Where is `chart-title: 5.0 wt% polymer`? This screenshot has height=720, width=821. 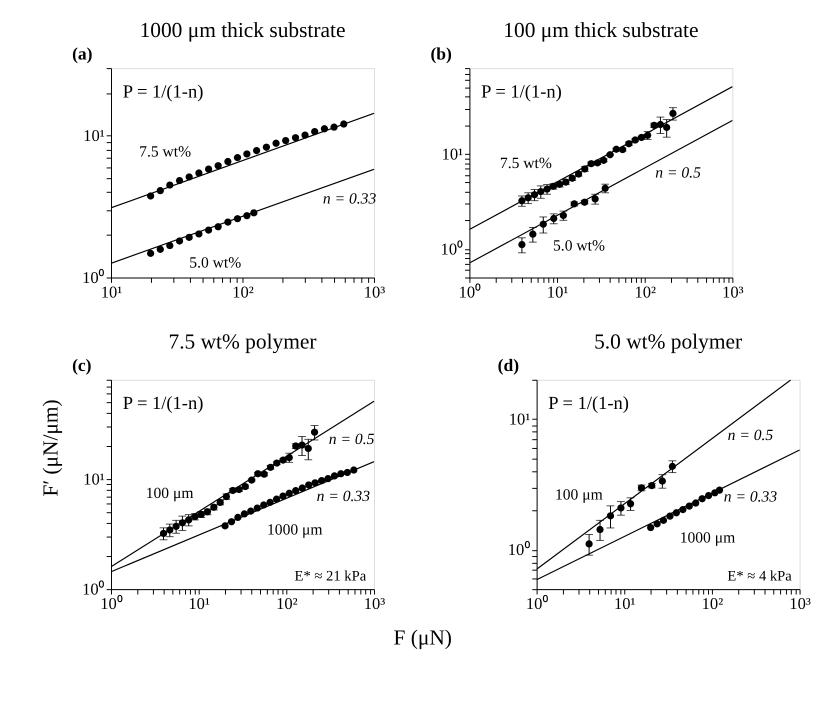 chart-title: 5.0 wt% polymer is located at coordinates (668, 342).